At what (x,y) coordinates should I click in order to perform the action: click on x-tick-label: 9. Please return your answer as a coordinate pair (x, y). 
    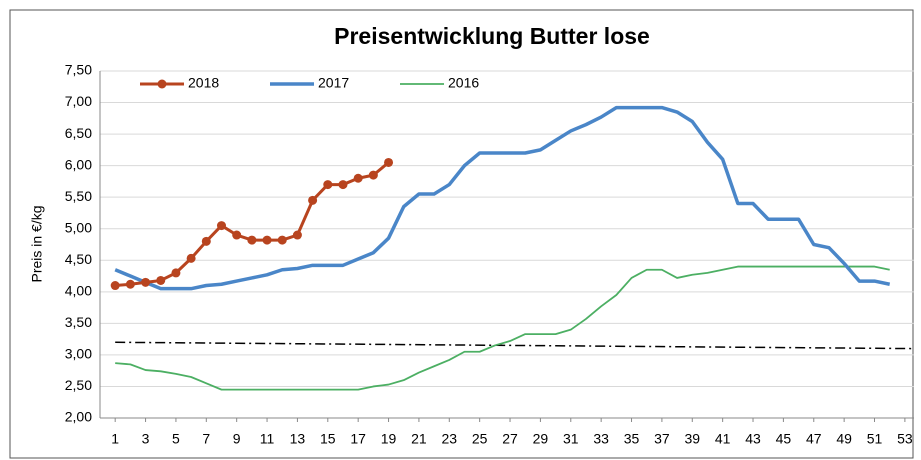
    Looking at the image, I should click on (237, 439).